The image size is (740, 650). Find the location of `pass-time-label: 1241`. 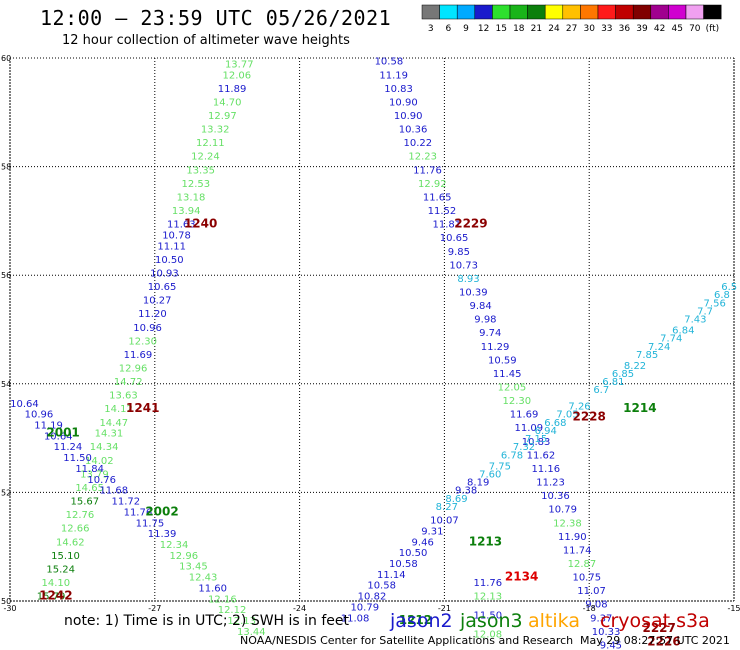

pass-time-label: 1241 is located at coordinates (142, 408).